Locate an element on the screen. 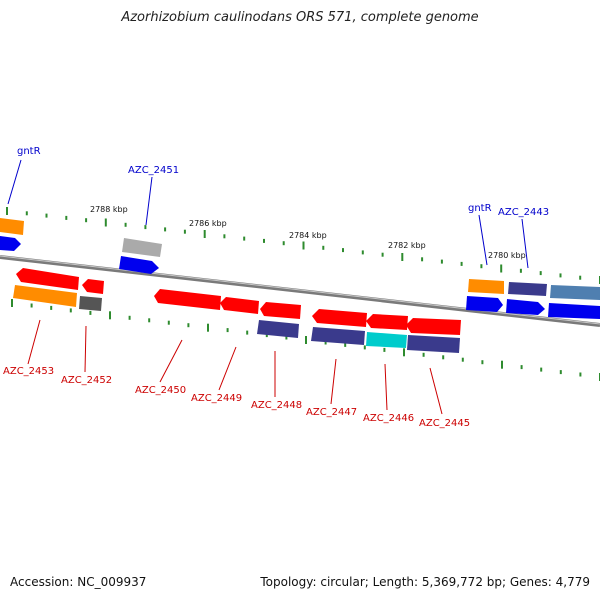 The image size is (600, 600). gene-label: AZC_2446 is located at coordinates (388, 418).